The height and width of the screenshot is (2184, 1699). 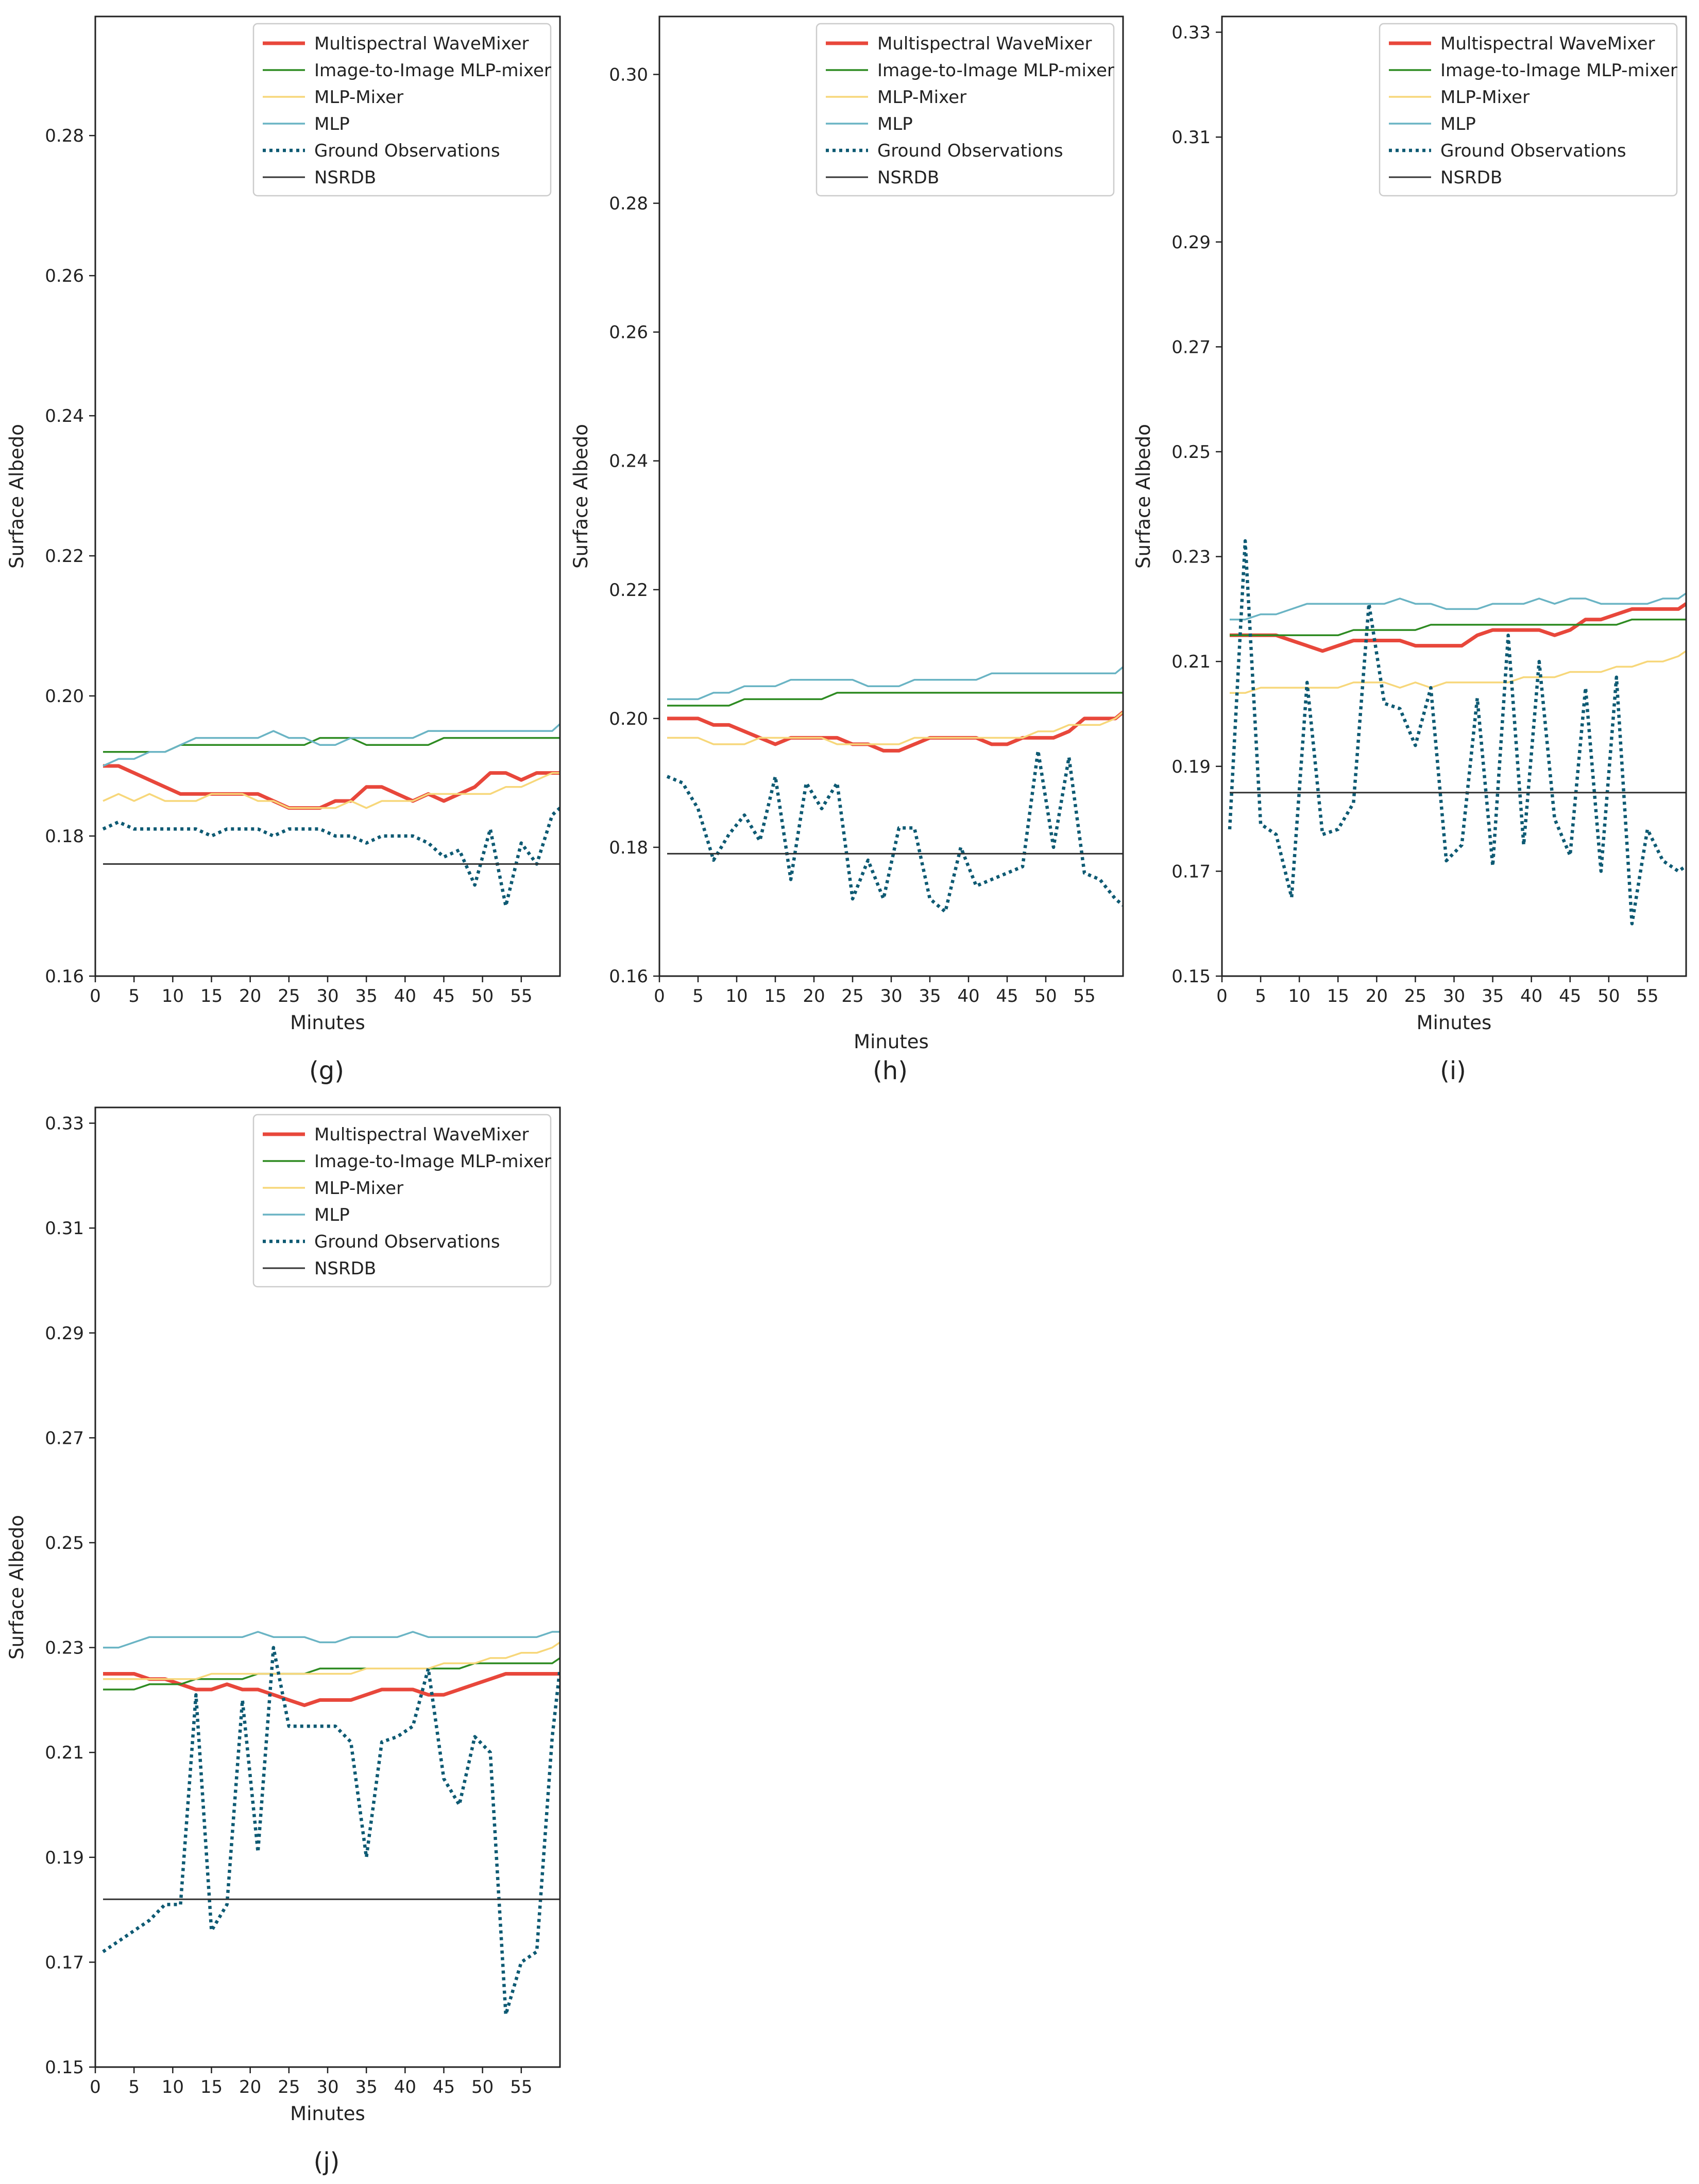 I want to click on y-tick-label: 0.30, so click(x=628, y=75).